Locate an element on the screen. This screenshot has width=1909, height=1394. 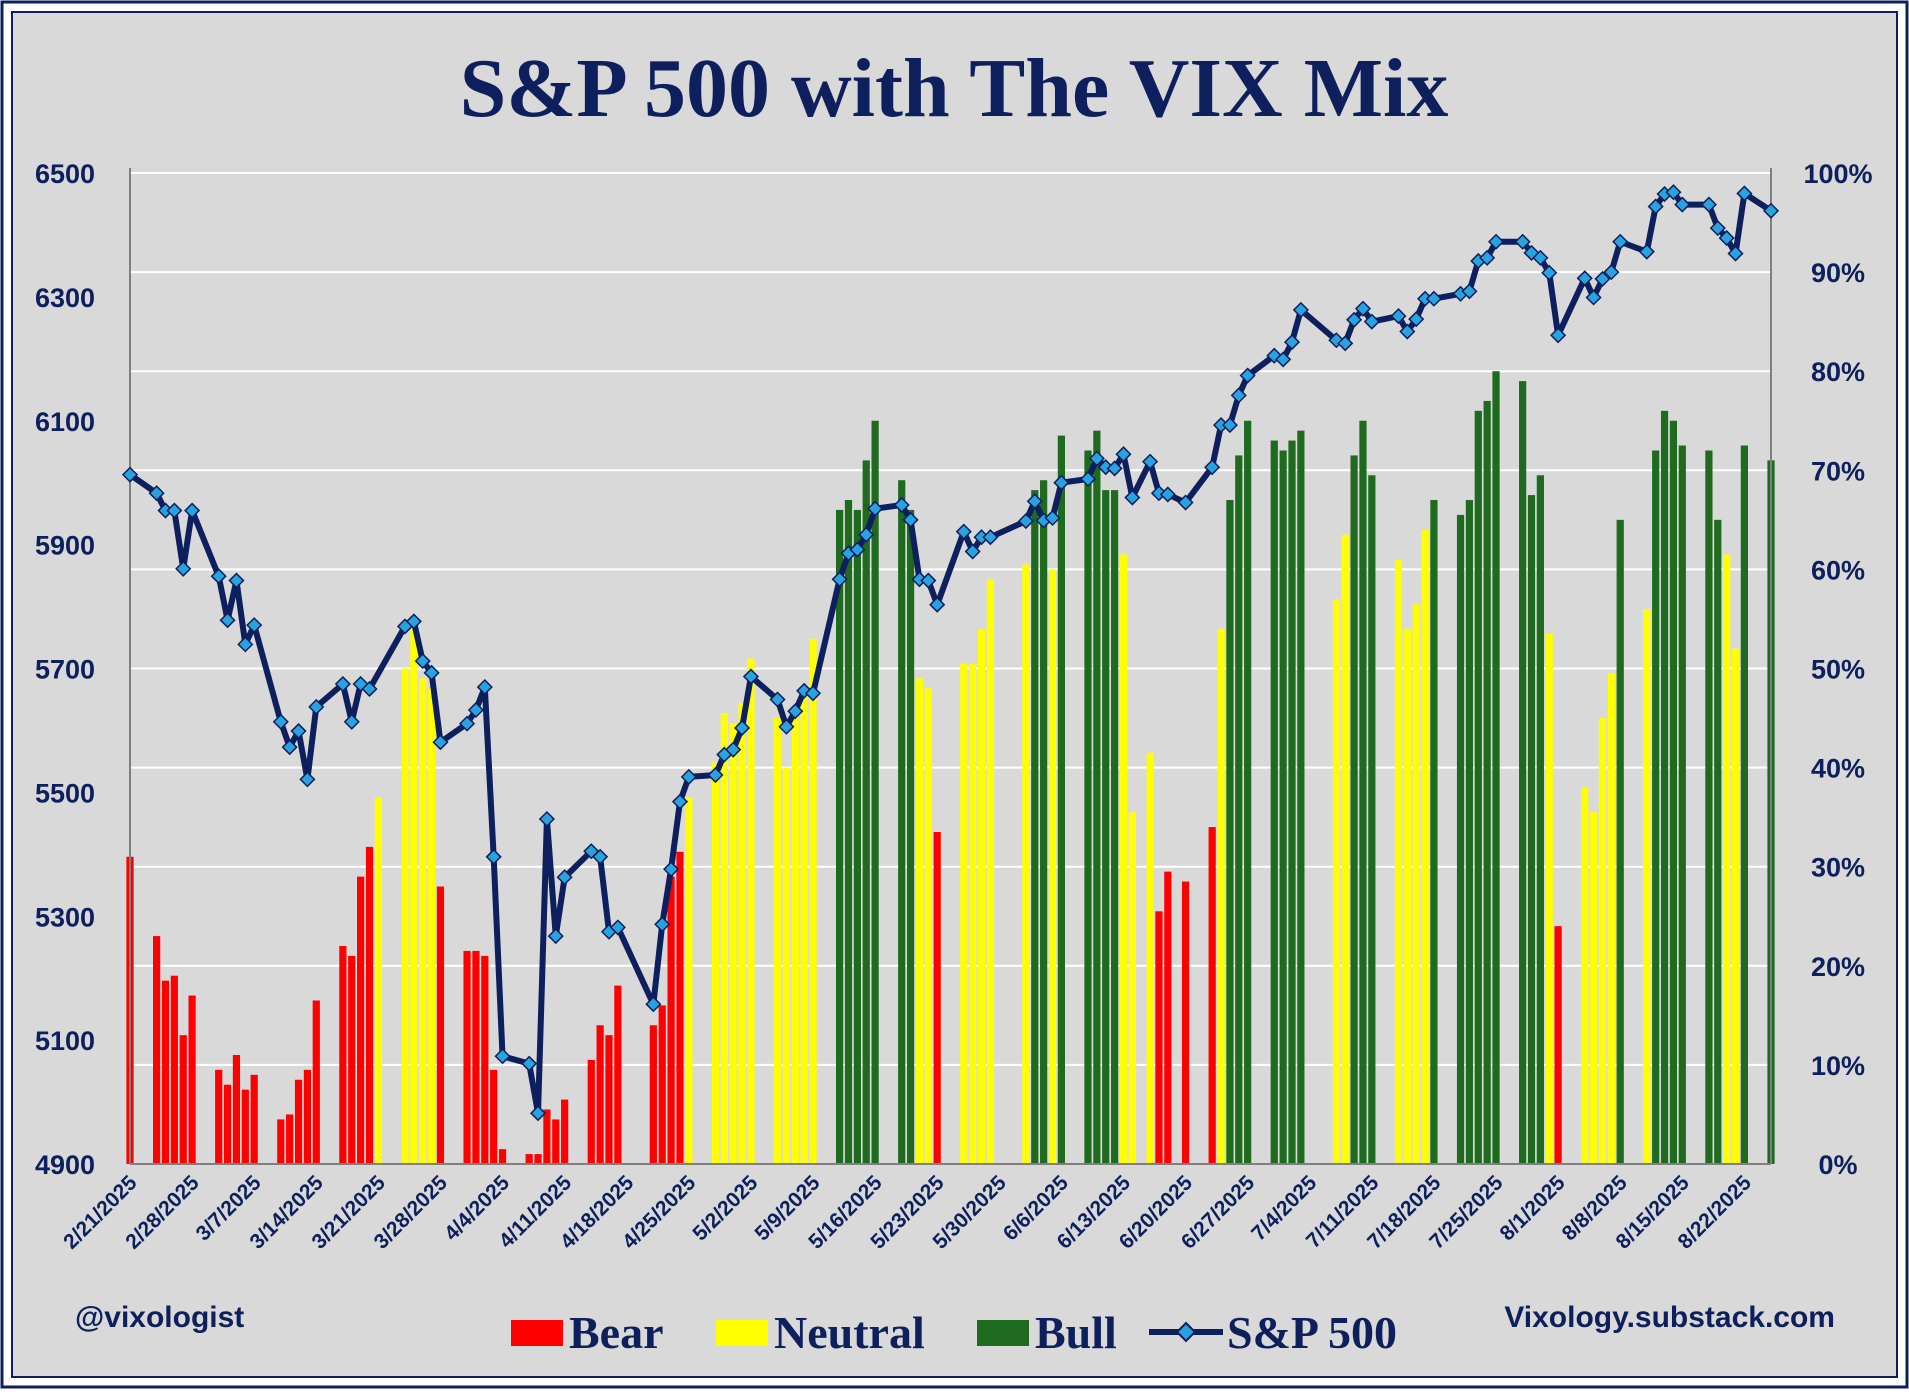
left-tick-label: 6100 is located at coordinates (65, 422).